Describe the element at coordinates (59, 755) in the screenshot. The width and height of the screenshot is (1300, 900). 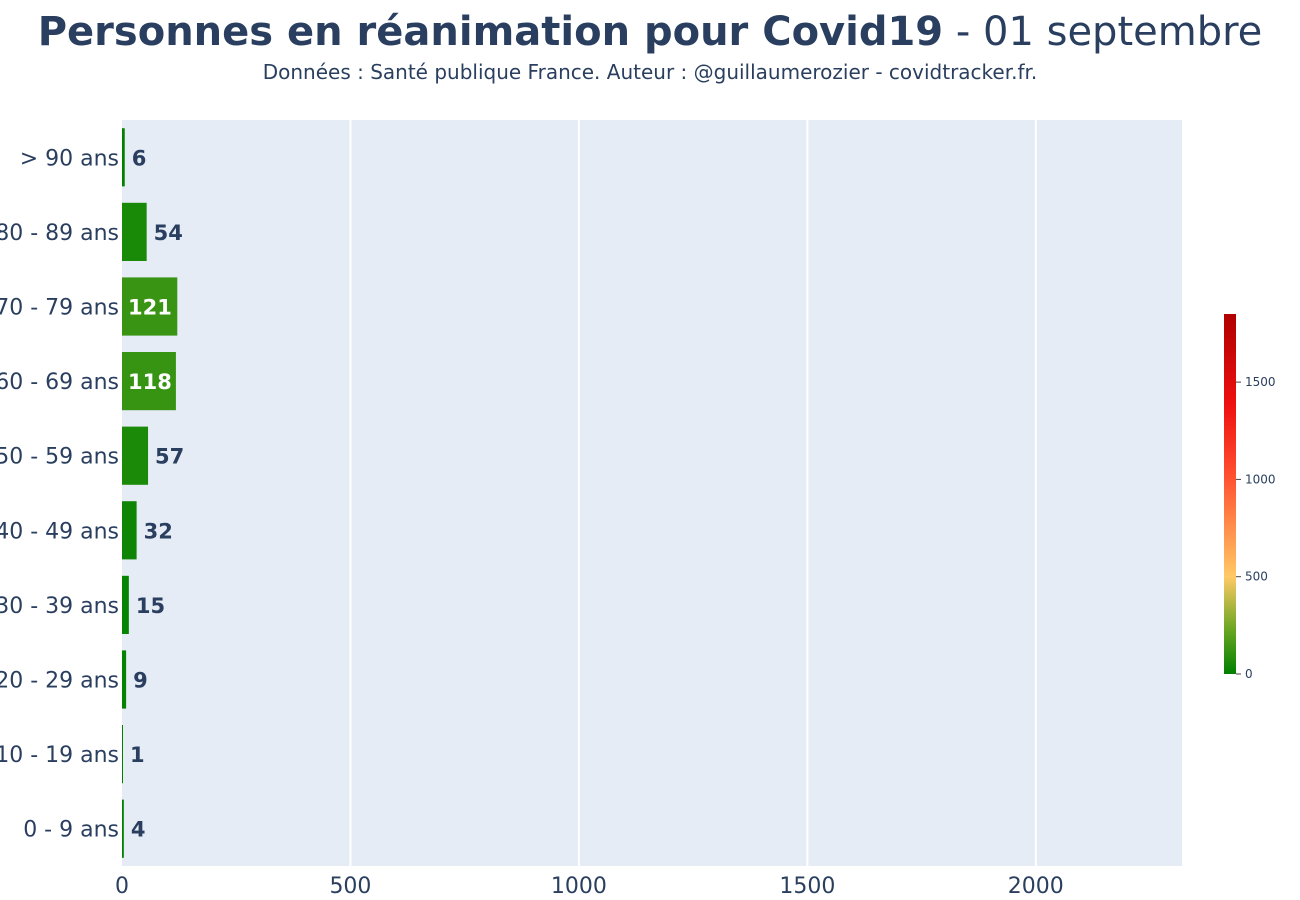
I see `y-tick-label: 10 - 19 ans` at that location.